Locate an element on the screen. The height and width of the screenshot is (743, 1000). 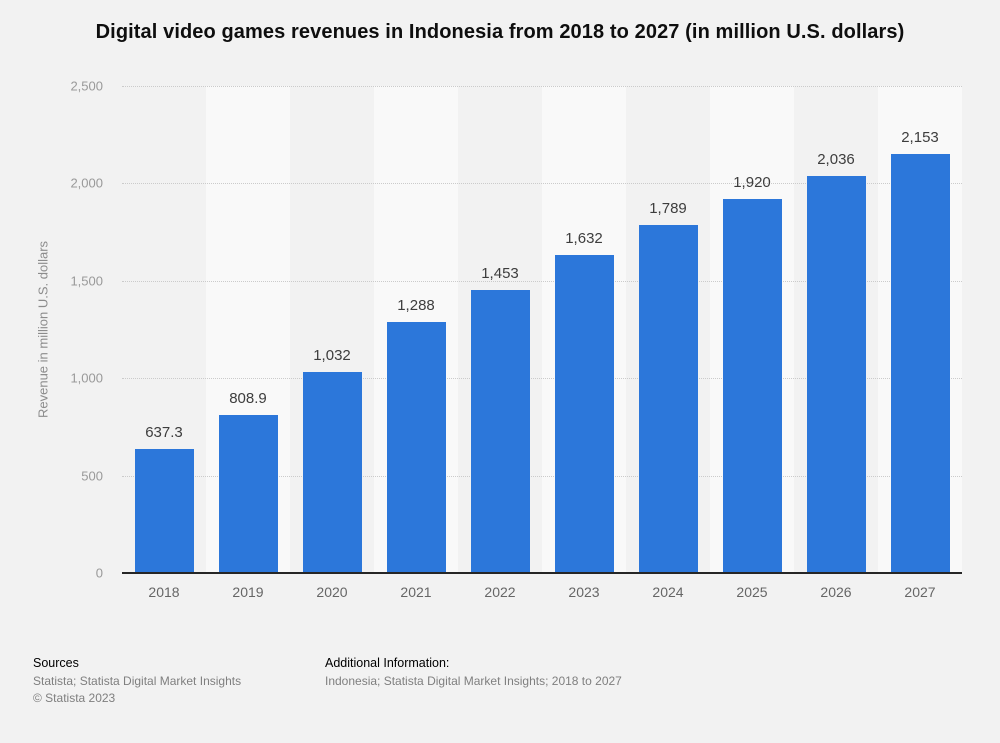
bar-value-label-2022: 1,453 is located at coordinates (500, 273).